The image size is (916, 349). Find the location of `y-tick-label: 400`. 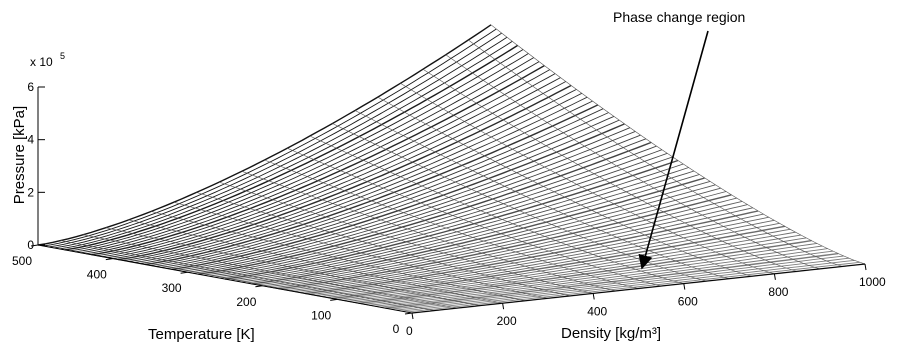

y-tick-label: 400 is located at coordinates (97, 275).